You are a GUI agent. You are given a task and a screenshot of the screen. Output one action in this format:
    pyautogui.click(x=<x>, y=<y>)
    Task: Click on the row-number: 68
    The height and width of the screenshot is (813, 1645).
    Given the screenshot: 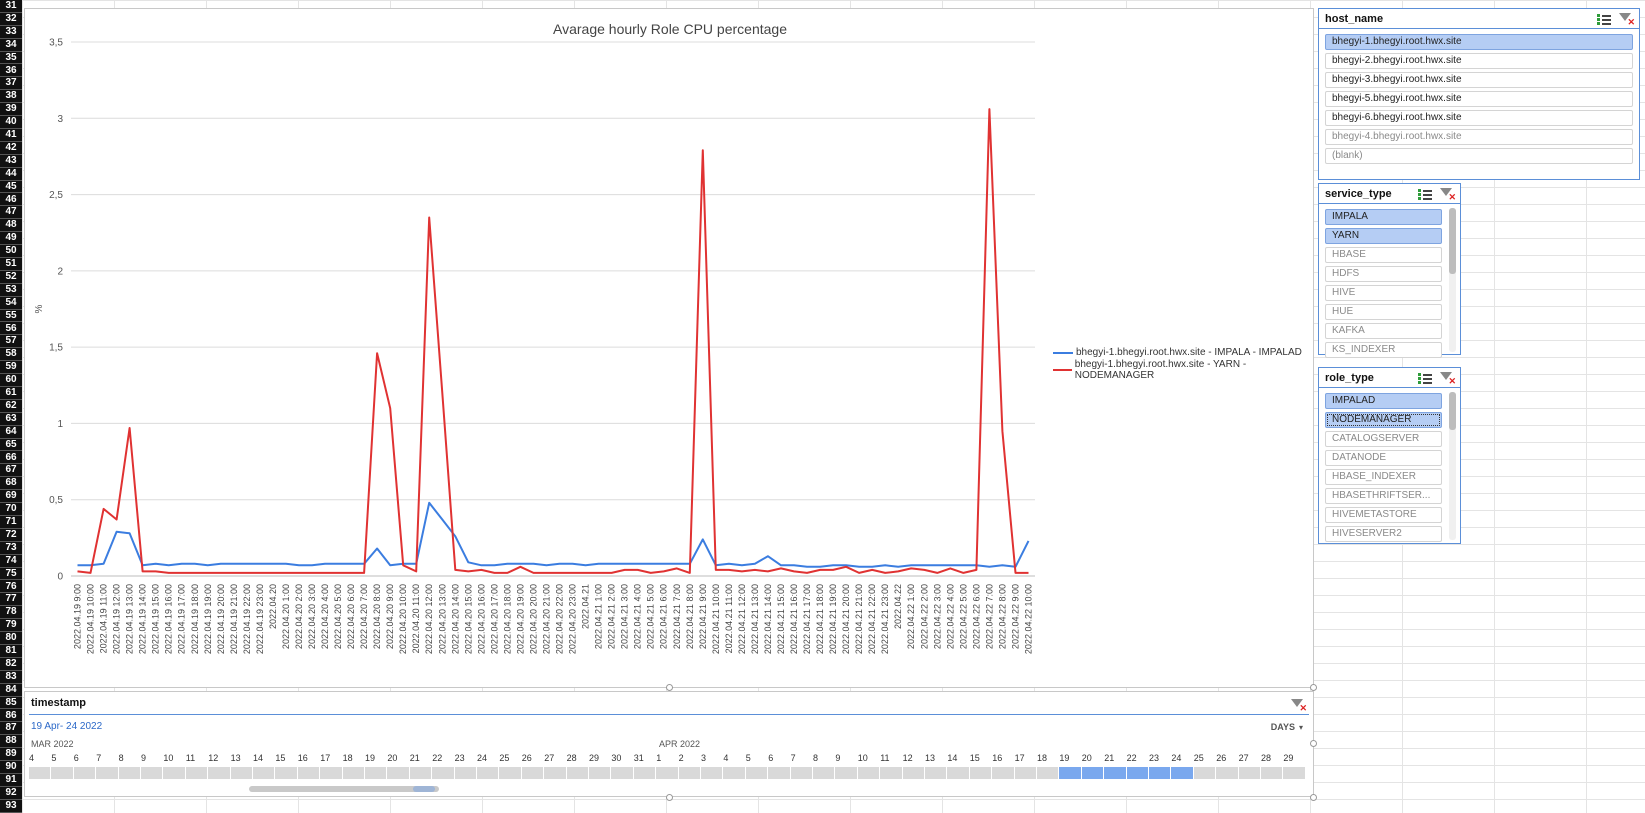 What is the action you would take?
    pyautogui.click(x=11, y=484)
    